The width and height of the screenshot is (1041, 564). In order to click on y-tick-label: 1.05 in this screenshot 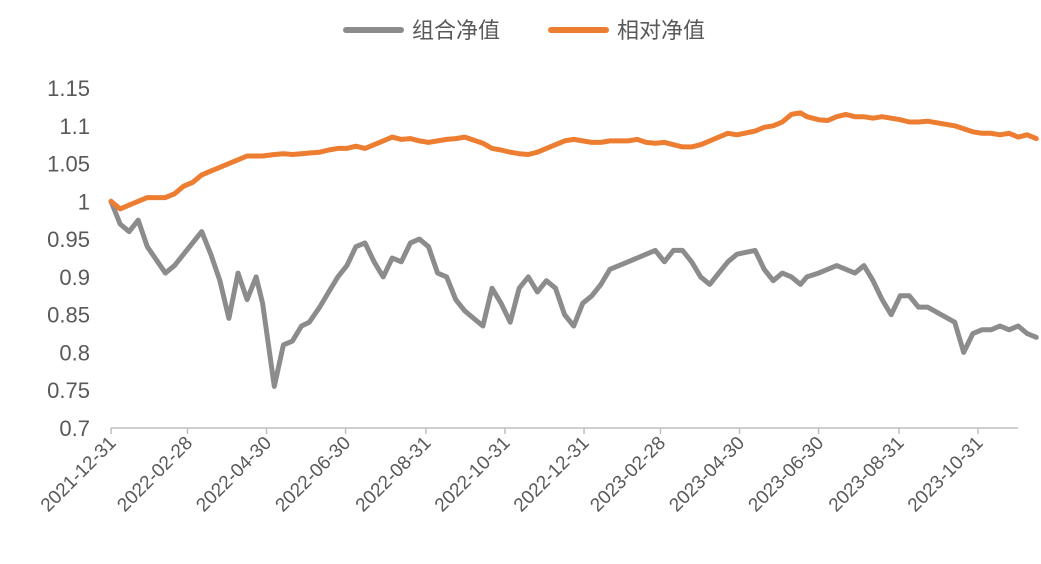, I will do `click(68, 164)`.